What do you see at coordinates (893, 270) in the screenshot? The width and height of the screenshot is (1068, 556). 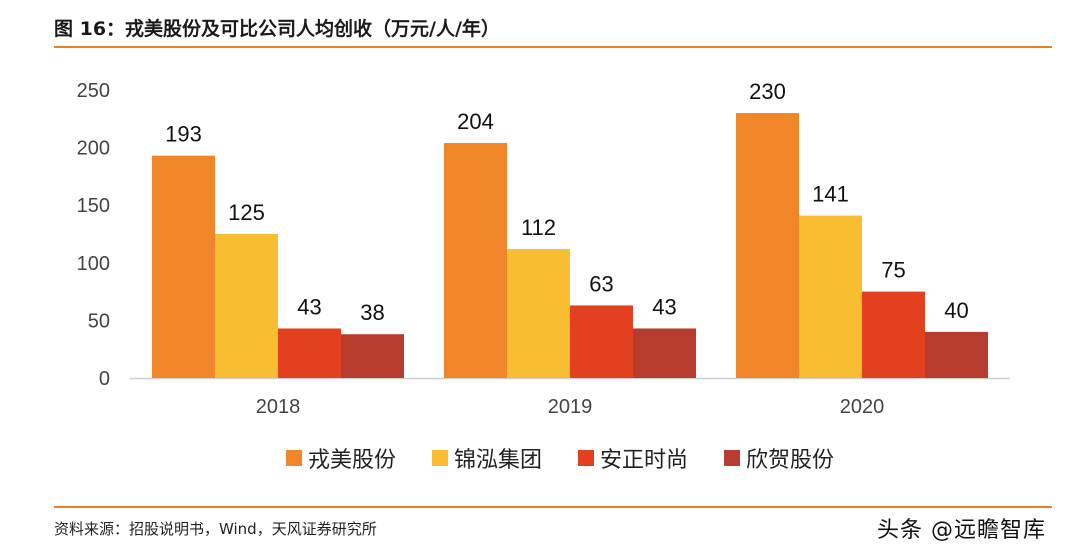 I see `bar-value-label: 75` at bounding box center [893, 270].